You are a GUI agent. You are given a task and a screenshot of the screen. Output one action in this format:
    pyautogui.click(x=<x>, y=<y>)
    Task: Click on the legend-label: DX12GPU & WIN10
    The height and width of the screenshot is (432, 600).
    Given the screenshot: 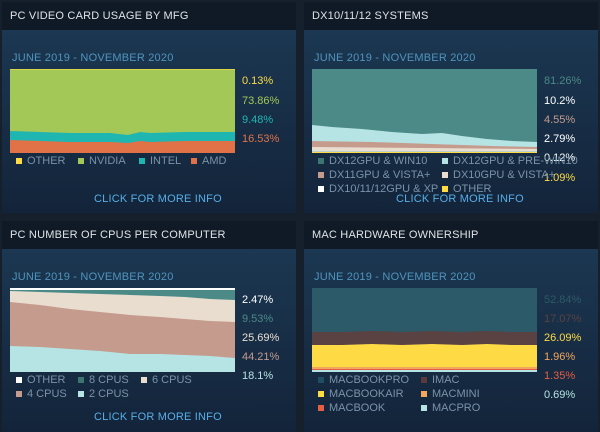 What is the action you would take?
    pyautogui.click(x=378, y=161)
    